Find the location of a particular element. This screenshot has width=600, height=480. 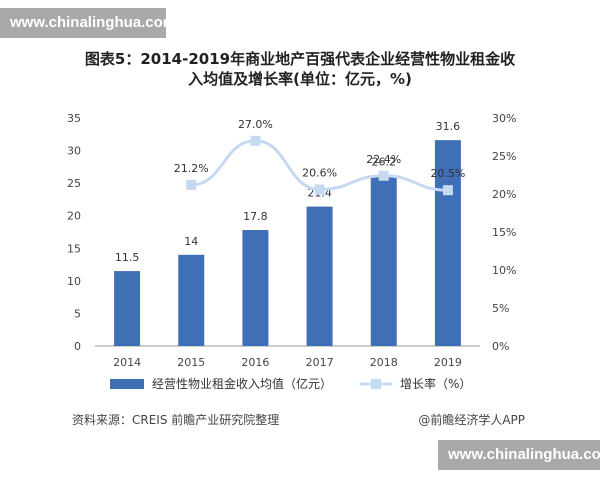

bar-value-label: 31.6 is located at coordinates (448, 126).